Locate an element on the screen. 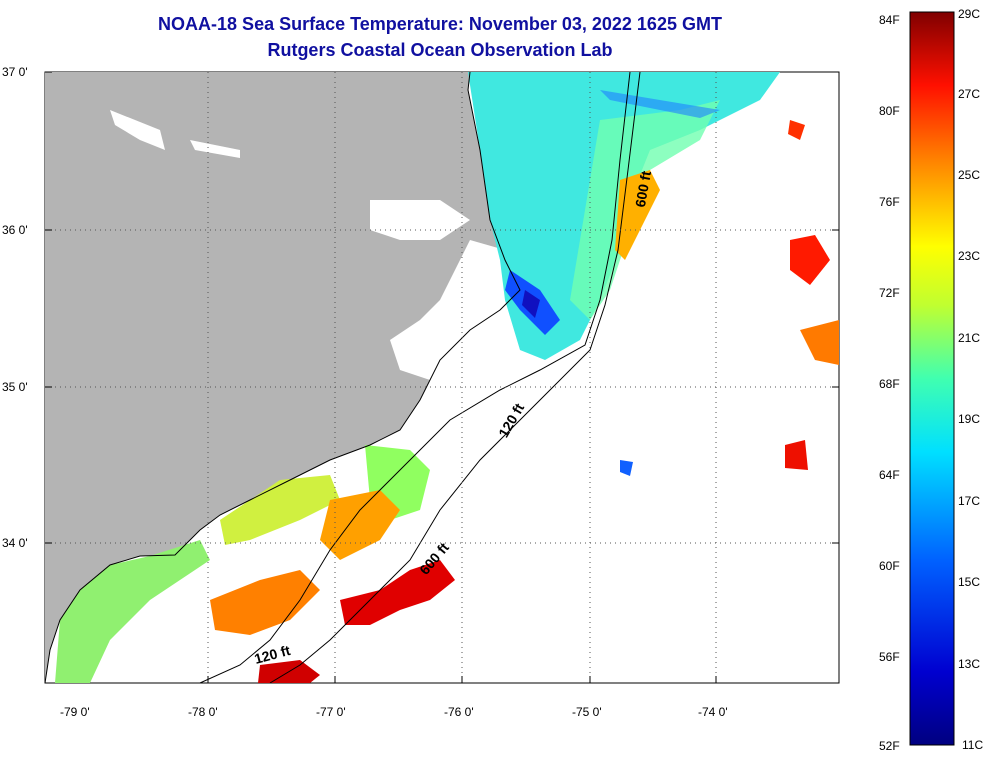 Image resolution: width=992 pixels, height=761 pixels. cb-f-56: 56F is located at coordinates (889, 657).